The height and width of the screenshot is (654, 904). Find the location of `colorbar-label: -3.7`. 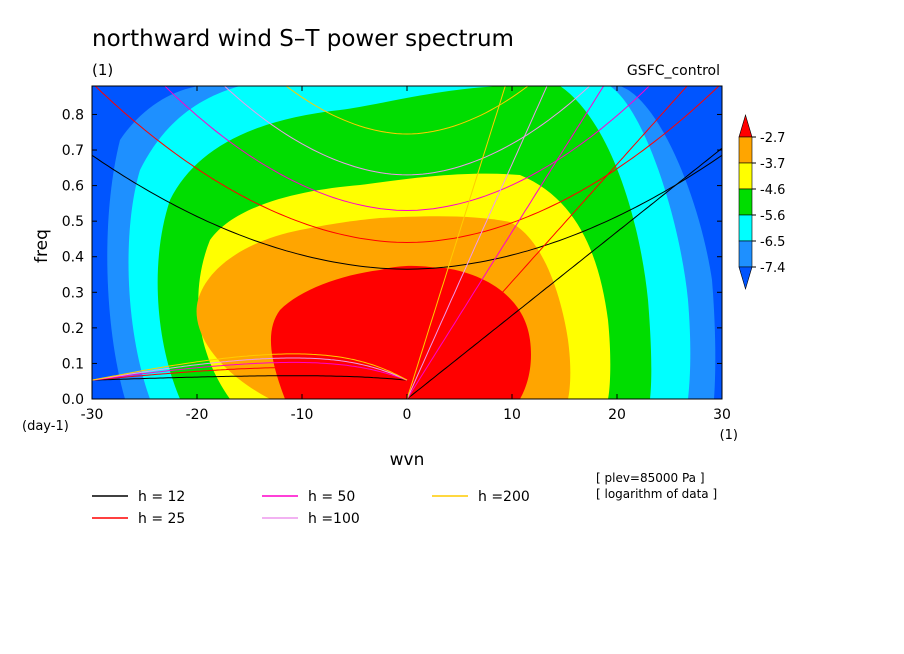

colorbar-label: -3.7 is located at coordinates (772, 164).